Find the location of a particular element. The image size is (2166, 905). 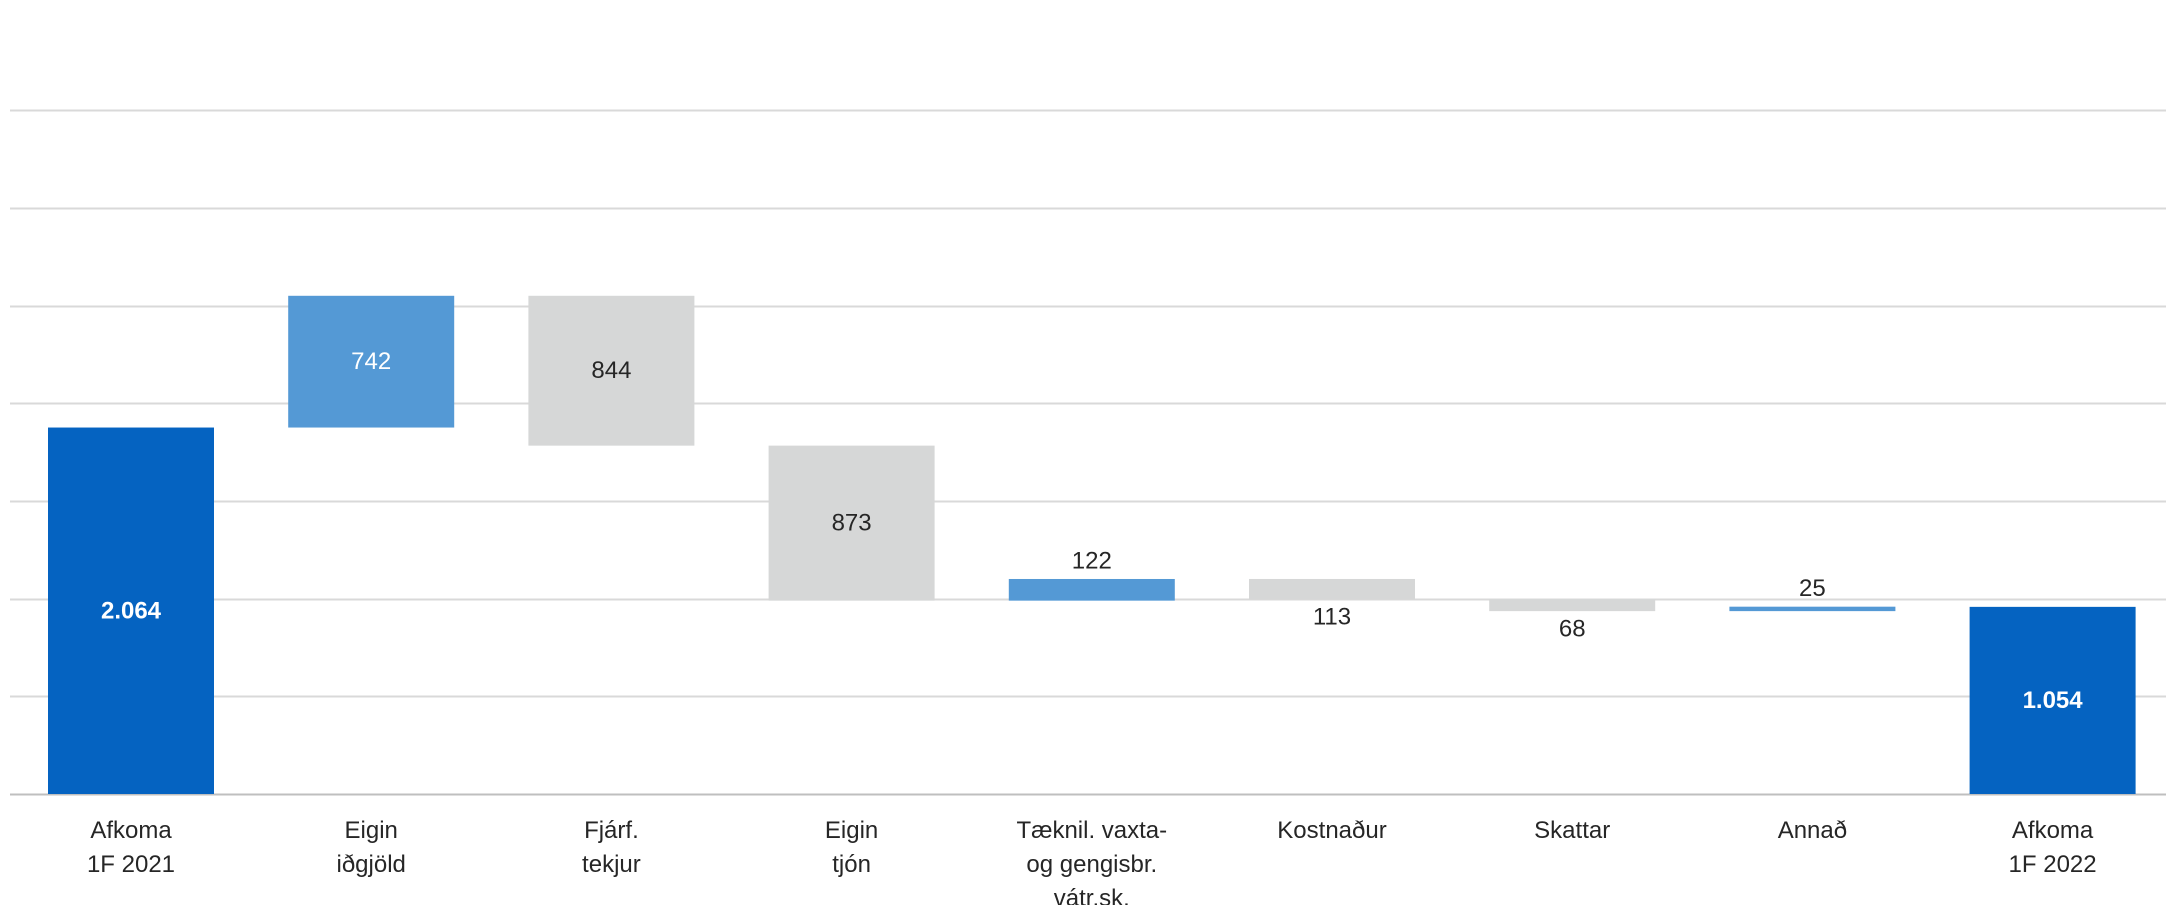

category-label: 1F 2022 is located at coordinates (2053, 864).